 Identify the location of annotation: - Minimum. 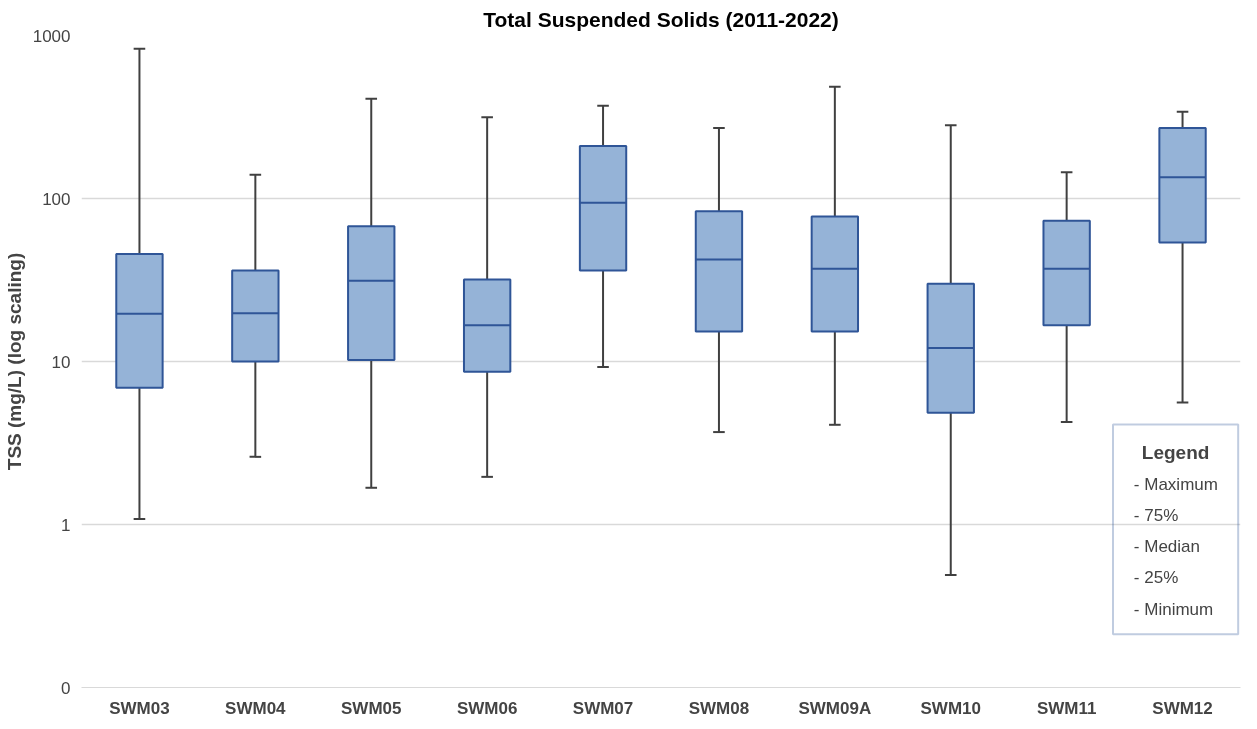
(1173, 609).